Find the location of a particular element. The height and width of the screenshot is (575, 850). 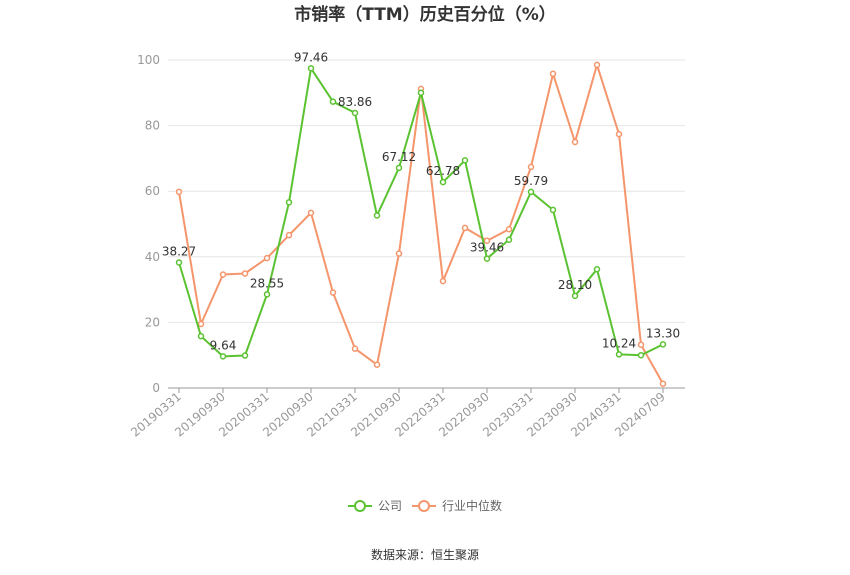

data-label: 83.86 is located at coordinates (355, 102).